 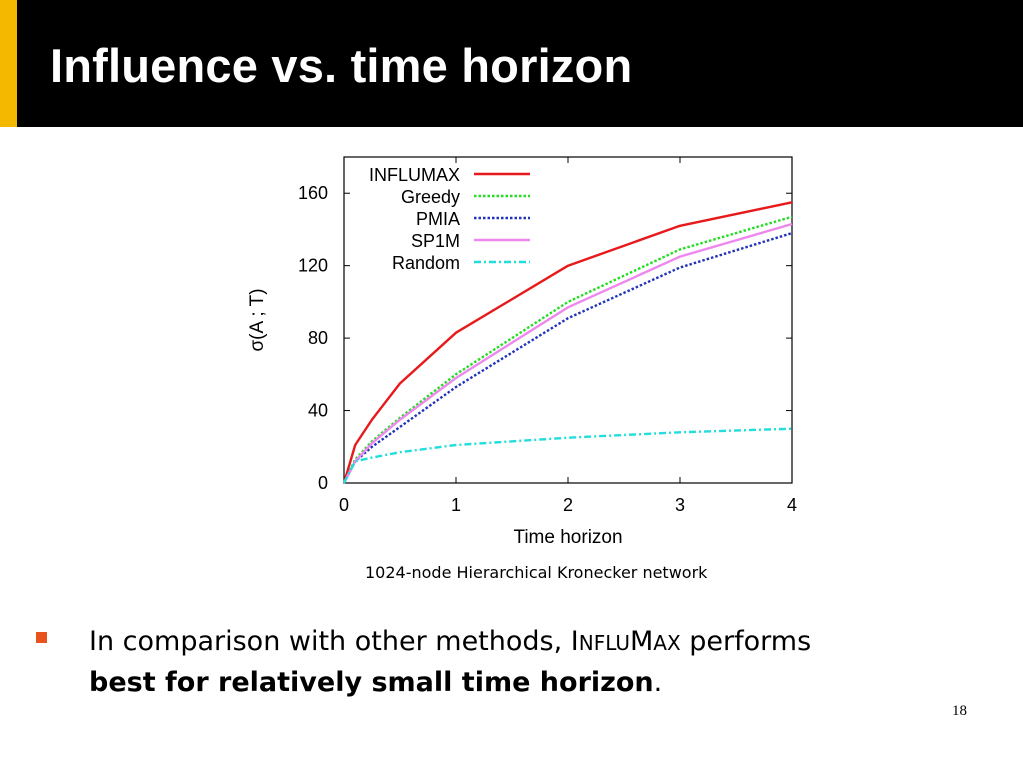 What do you see at coordinates (667, 643) in the screenshot?
I see `brand-part-4: AX` at bounding box center [667, 643].